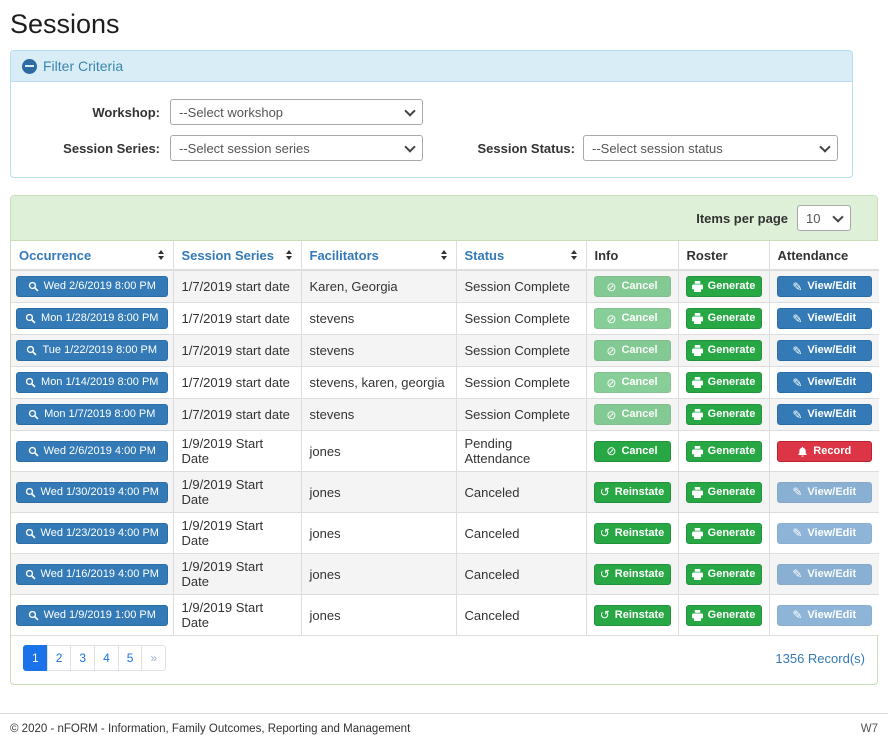 This screenshot has height=735, width=888. Describe the element at coordinates (92, 382) in the screenshot. I see `occurrence-button: Mon 1/14/2019 8:00 PM` at that location.